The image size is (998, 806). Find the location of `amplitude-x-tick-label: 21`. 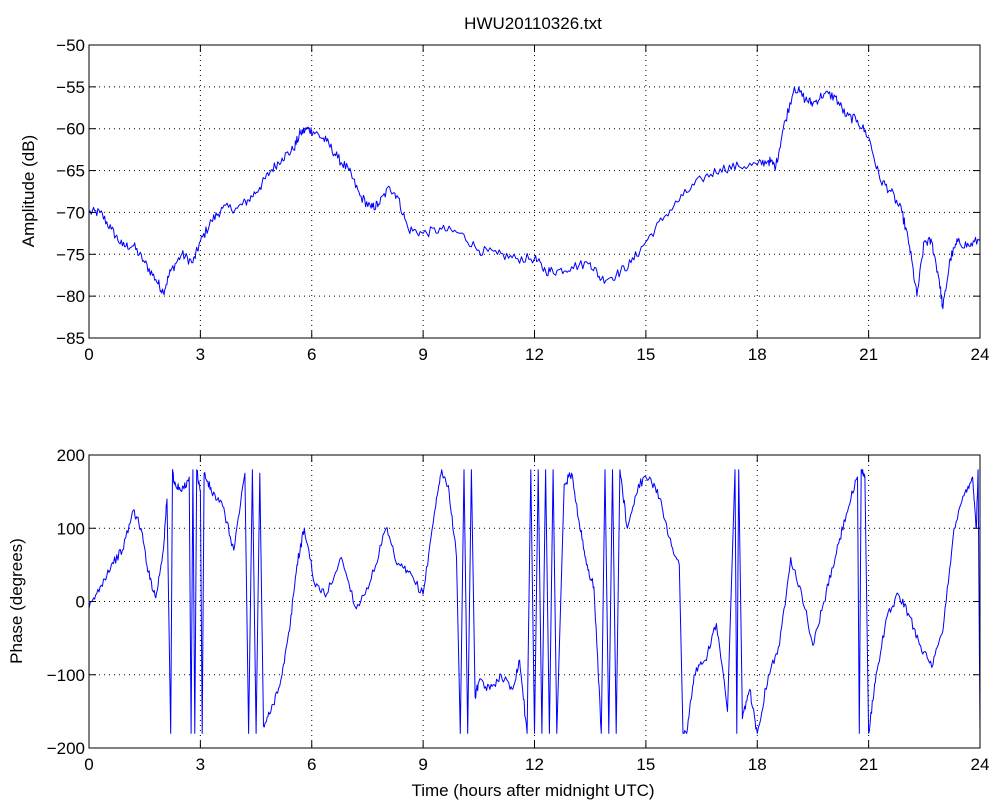

amplitude-x-tick-label: 21 is located at coordinates (868, 354).